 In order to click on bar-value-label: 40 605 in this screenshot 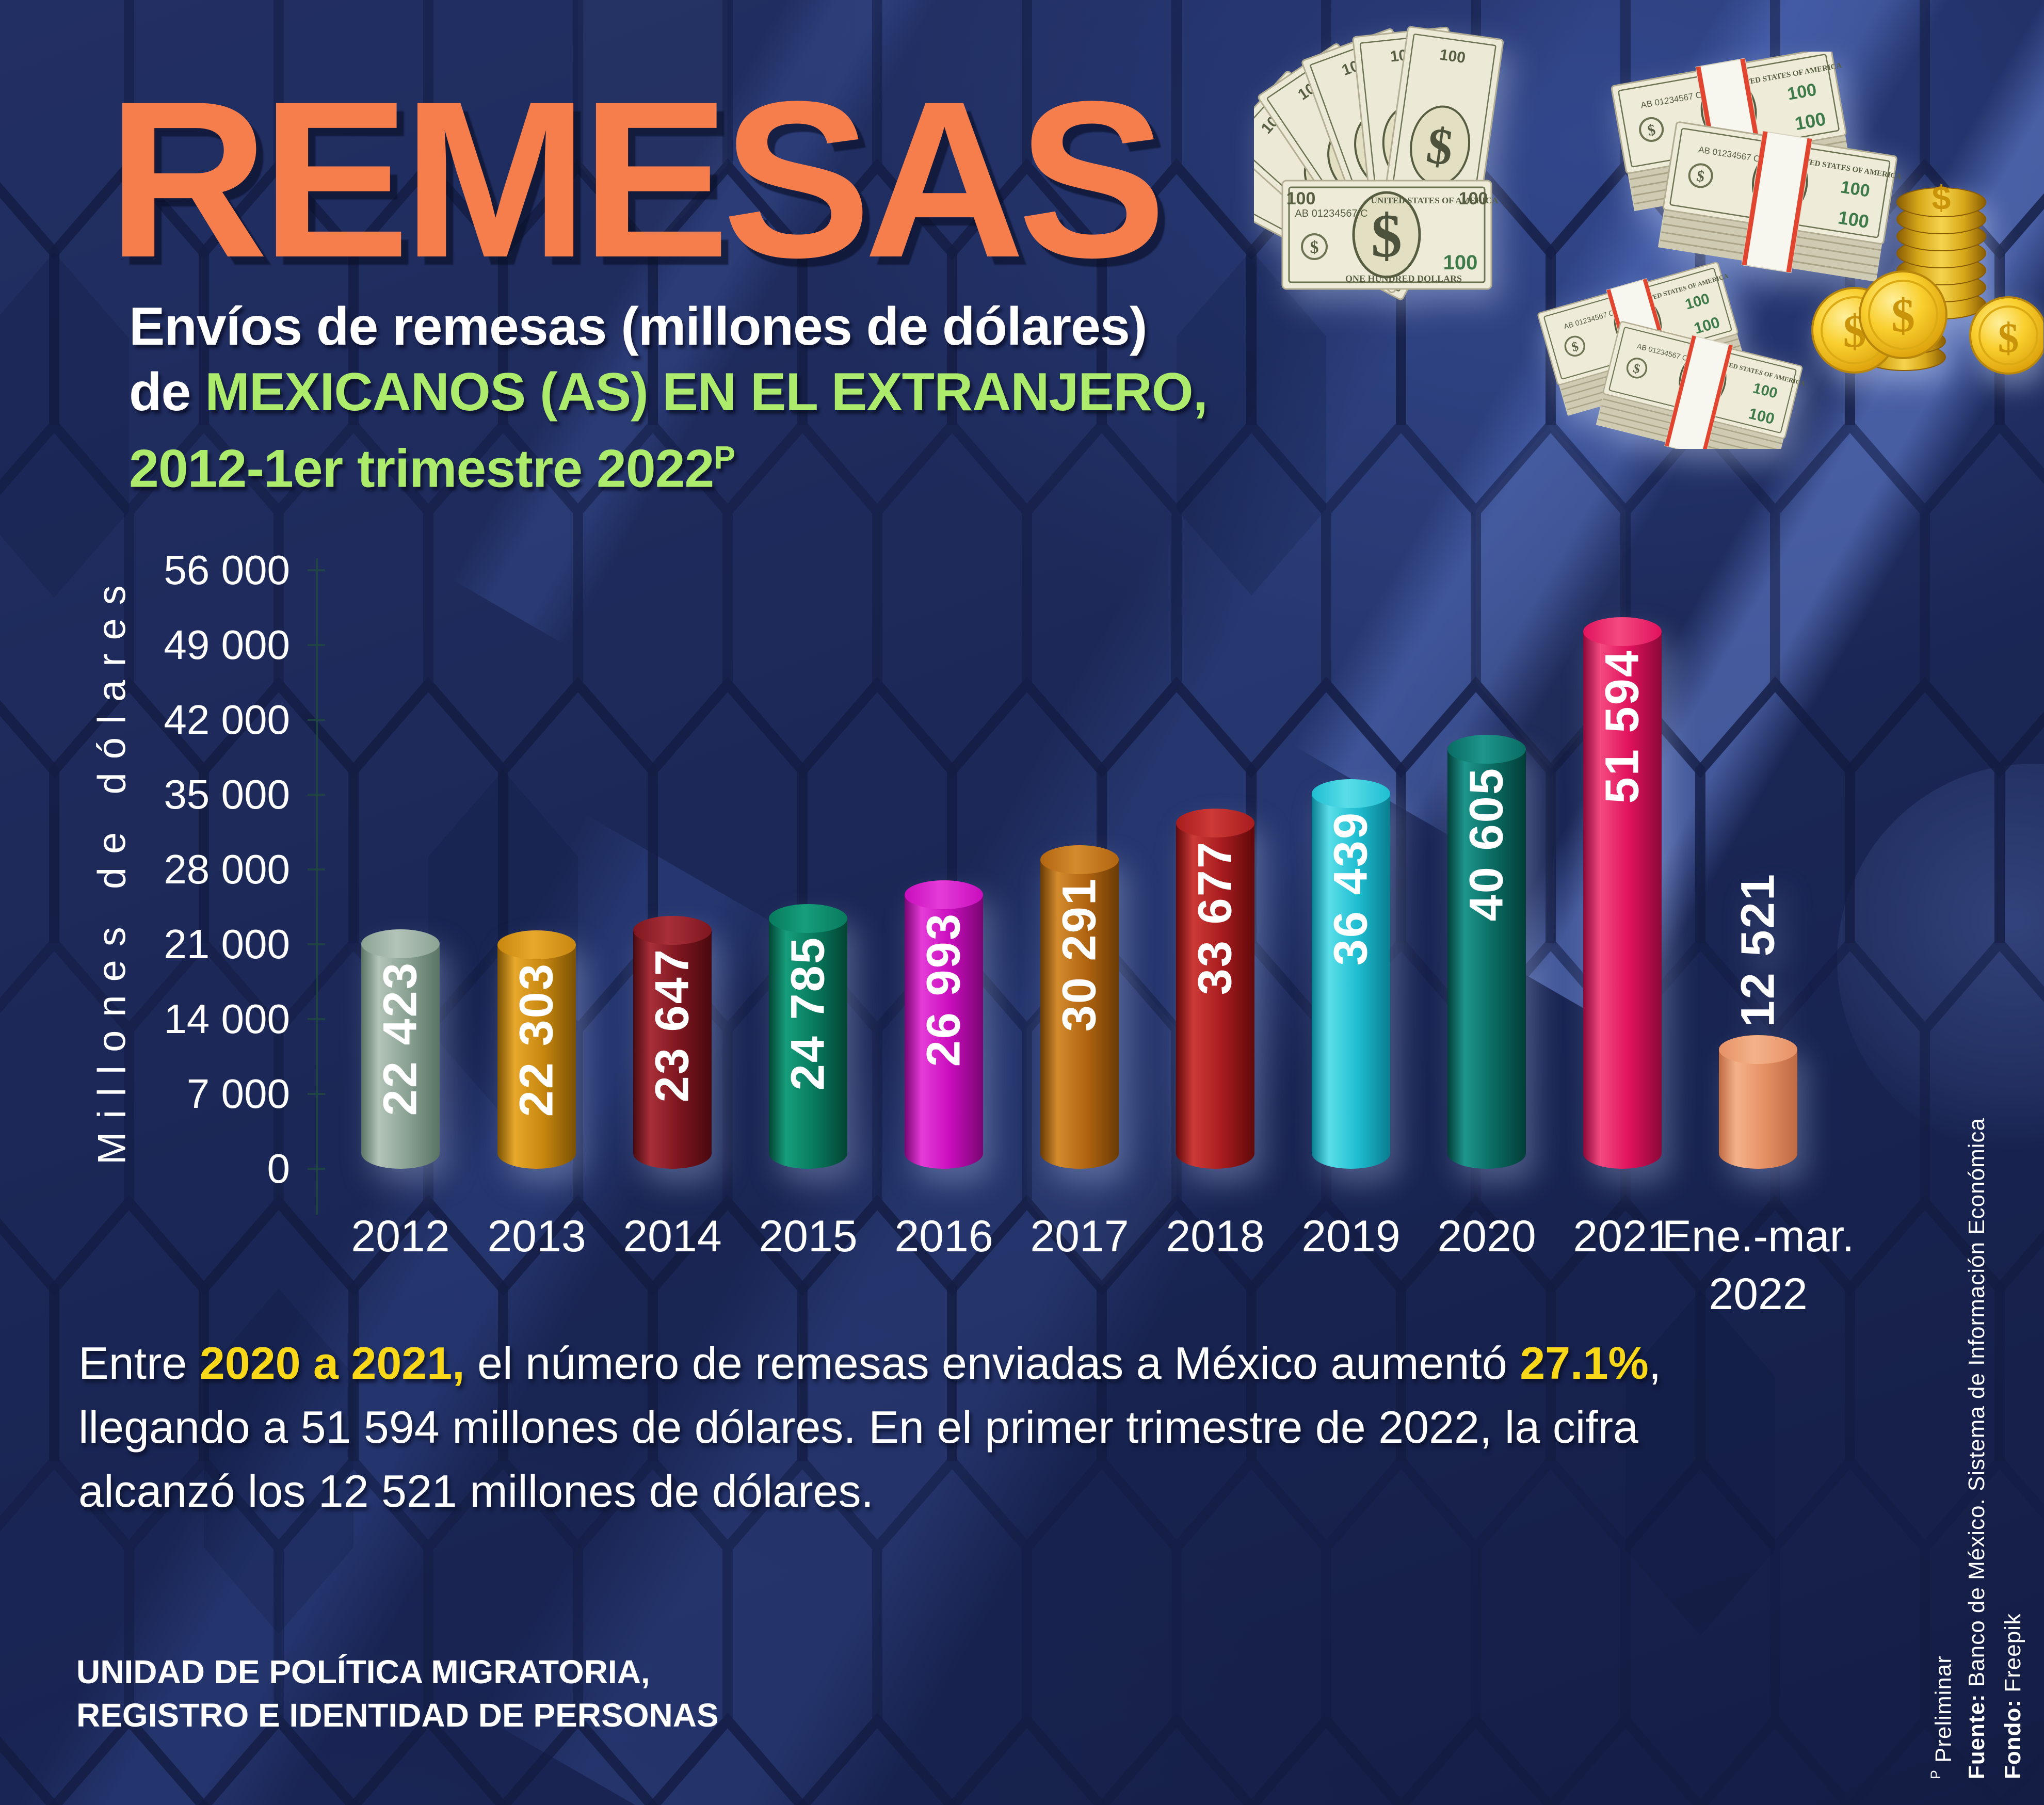, I will do `click(1486, 844)`.